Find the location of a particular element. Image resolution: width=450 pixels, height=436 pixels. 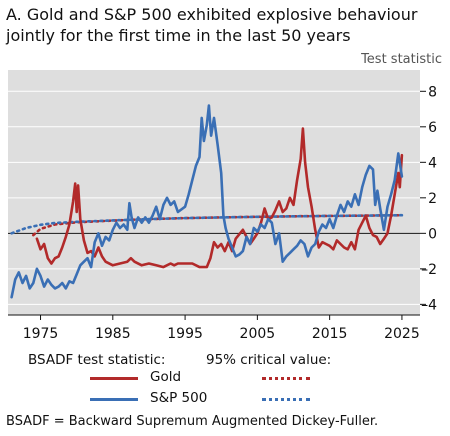

x-tick-label: 2005 is located at coordinates (258, 334).